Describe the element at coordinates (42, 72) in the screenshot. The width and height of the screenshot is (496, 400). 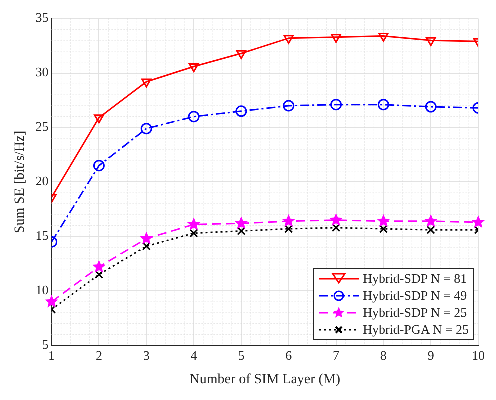
I see `y-tick-label: 30` at that location.